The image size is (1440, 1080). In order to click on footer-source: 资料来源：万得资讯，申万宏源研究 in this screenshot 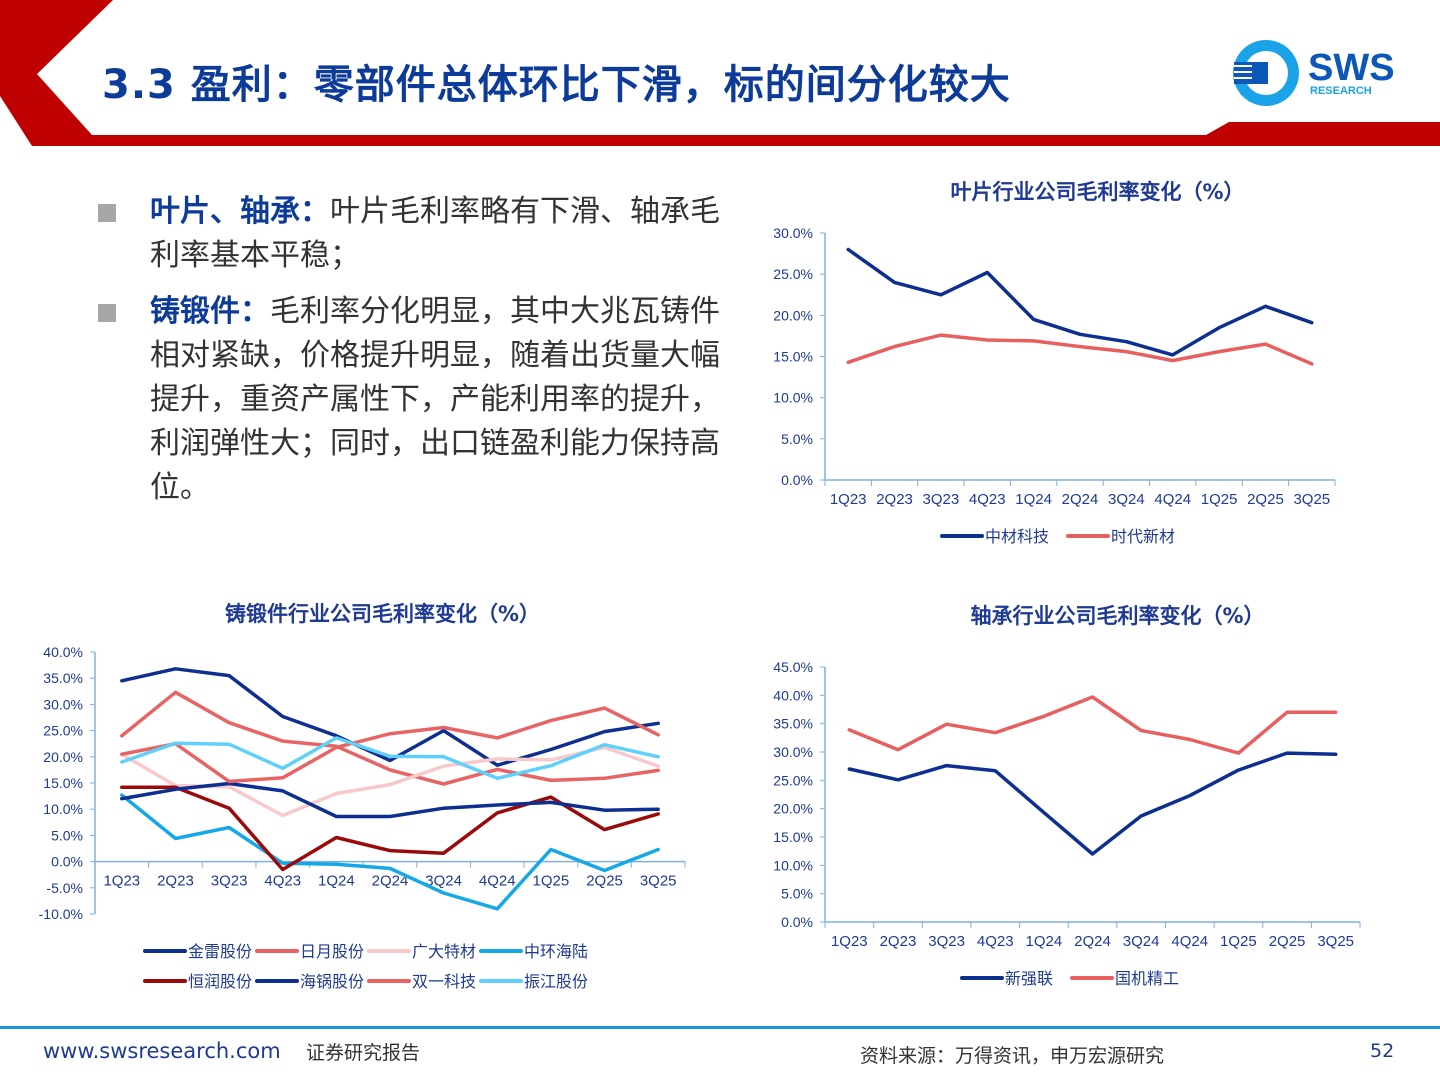, I will do `click(1012, 1056)`.